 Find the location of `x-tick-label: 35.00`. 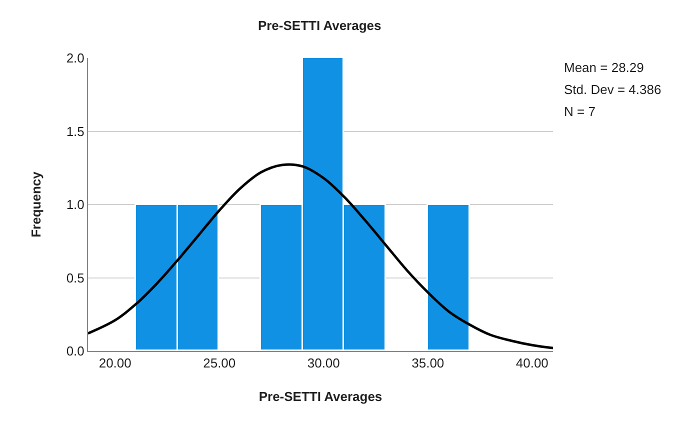

x-tick-label: 35.00 is located at coordinates (428, 363).